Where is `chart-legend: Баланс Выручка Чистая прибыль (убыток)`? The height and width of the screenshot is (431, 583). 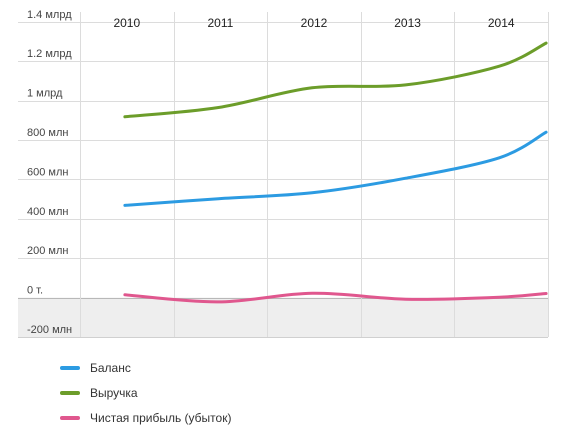
chart-legend: Баланс Выручка Чистая прибыль (убыток) is located at coordinates (145, 392).